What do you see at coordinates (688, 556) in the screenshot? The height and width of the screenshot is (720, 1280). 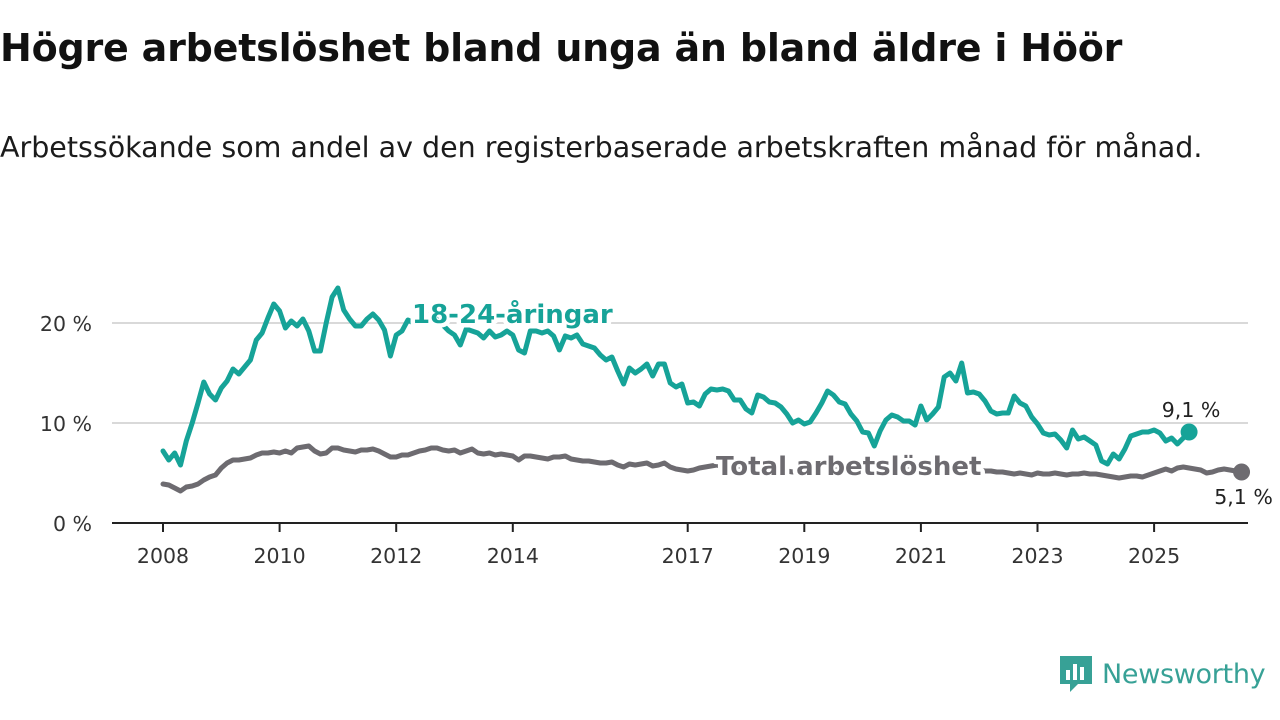 I see `x-tick-label: 2017` at bounding box center [688, 556].